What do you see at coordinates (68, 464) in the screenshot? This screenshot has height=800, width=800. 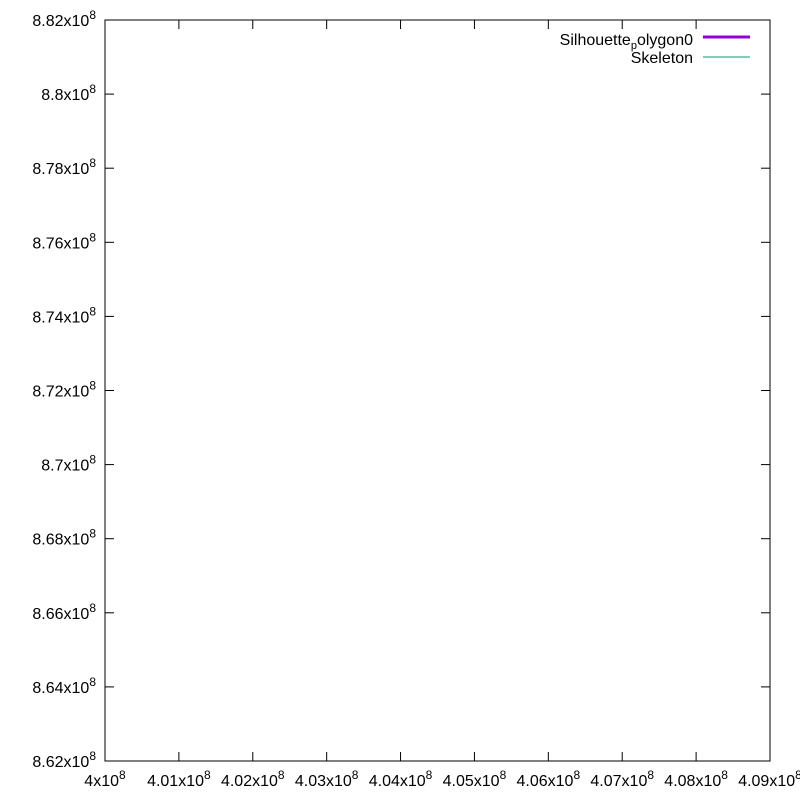 I see `y-tick-label-4: 8.7x10⁸` at bounding box center [68, 464].